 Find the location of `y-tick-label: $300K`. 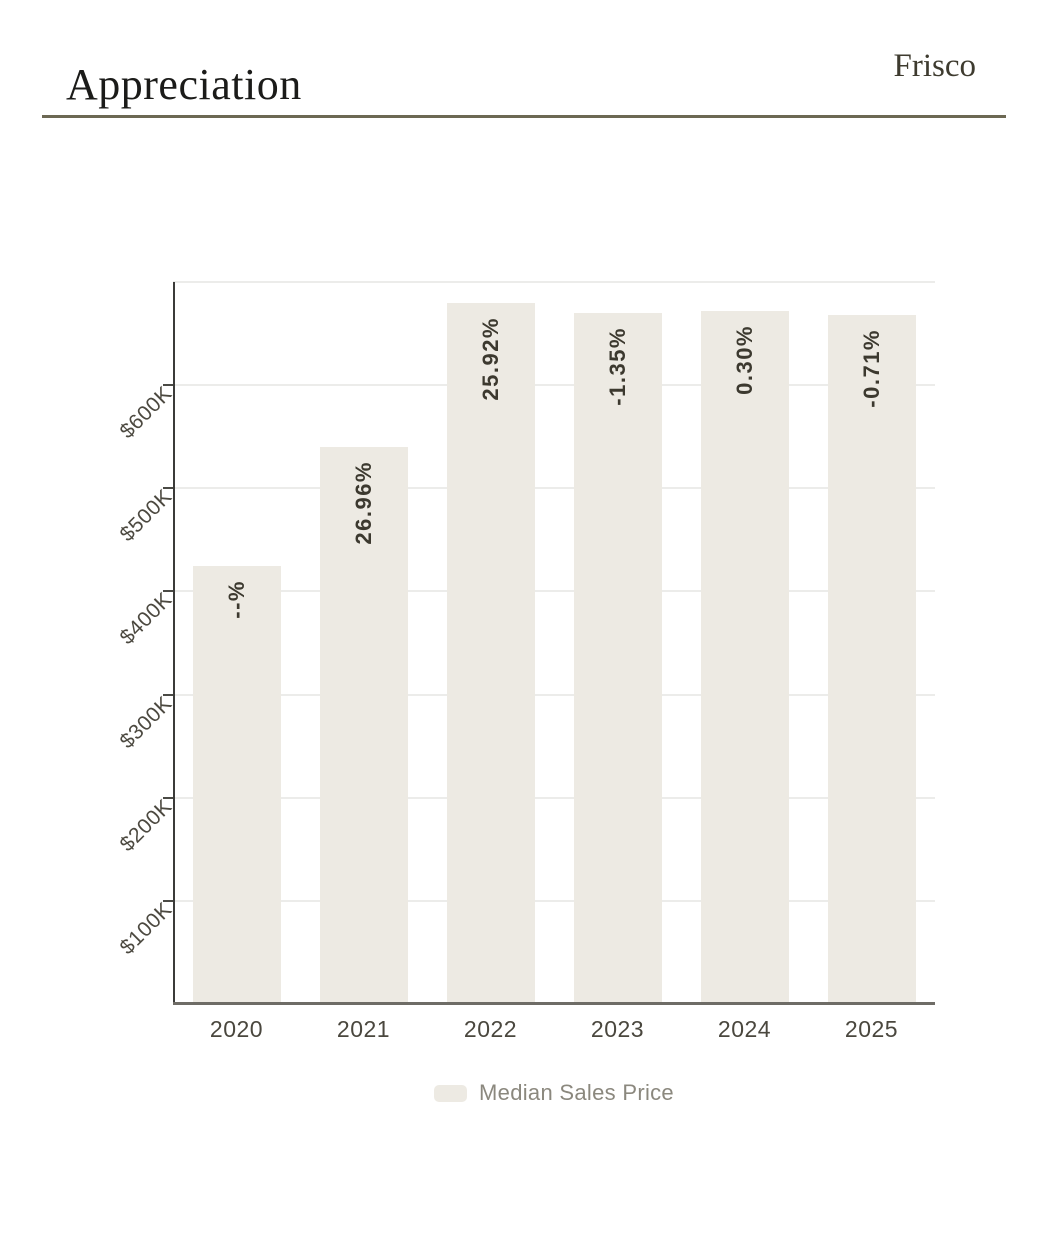

y-tick-label: $300K is located at coordinates (146, 722).